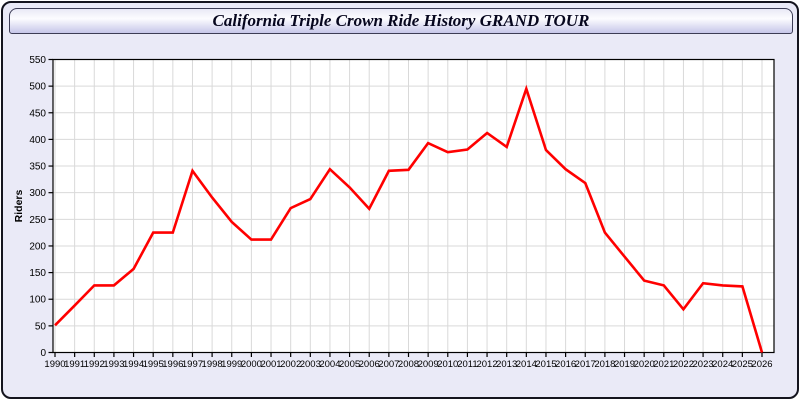 This screenshot has width=800, height=400. What do you see at coordinates (37, 246) in the screenshot?
I see `y-tick-label: 200` at bounding box center [37, 246].